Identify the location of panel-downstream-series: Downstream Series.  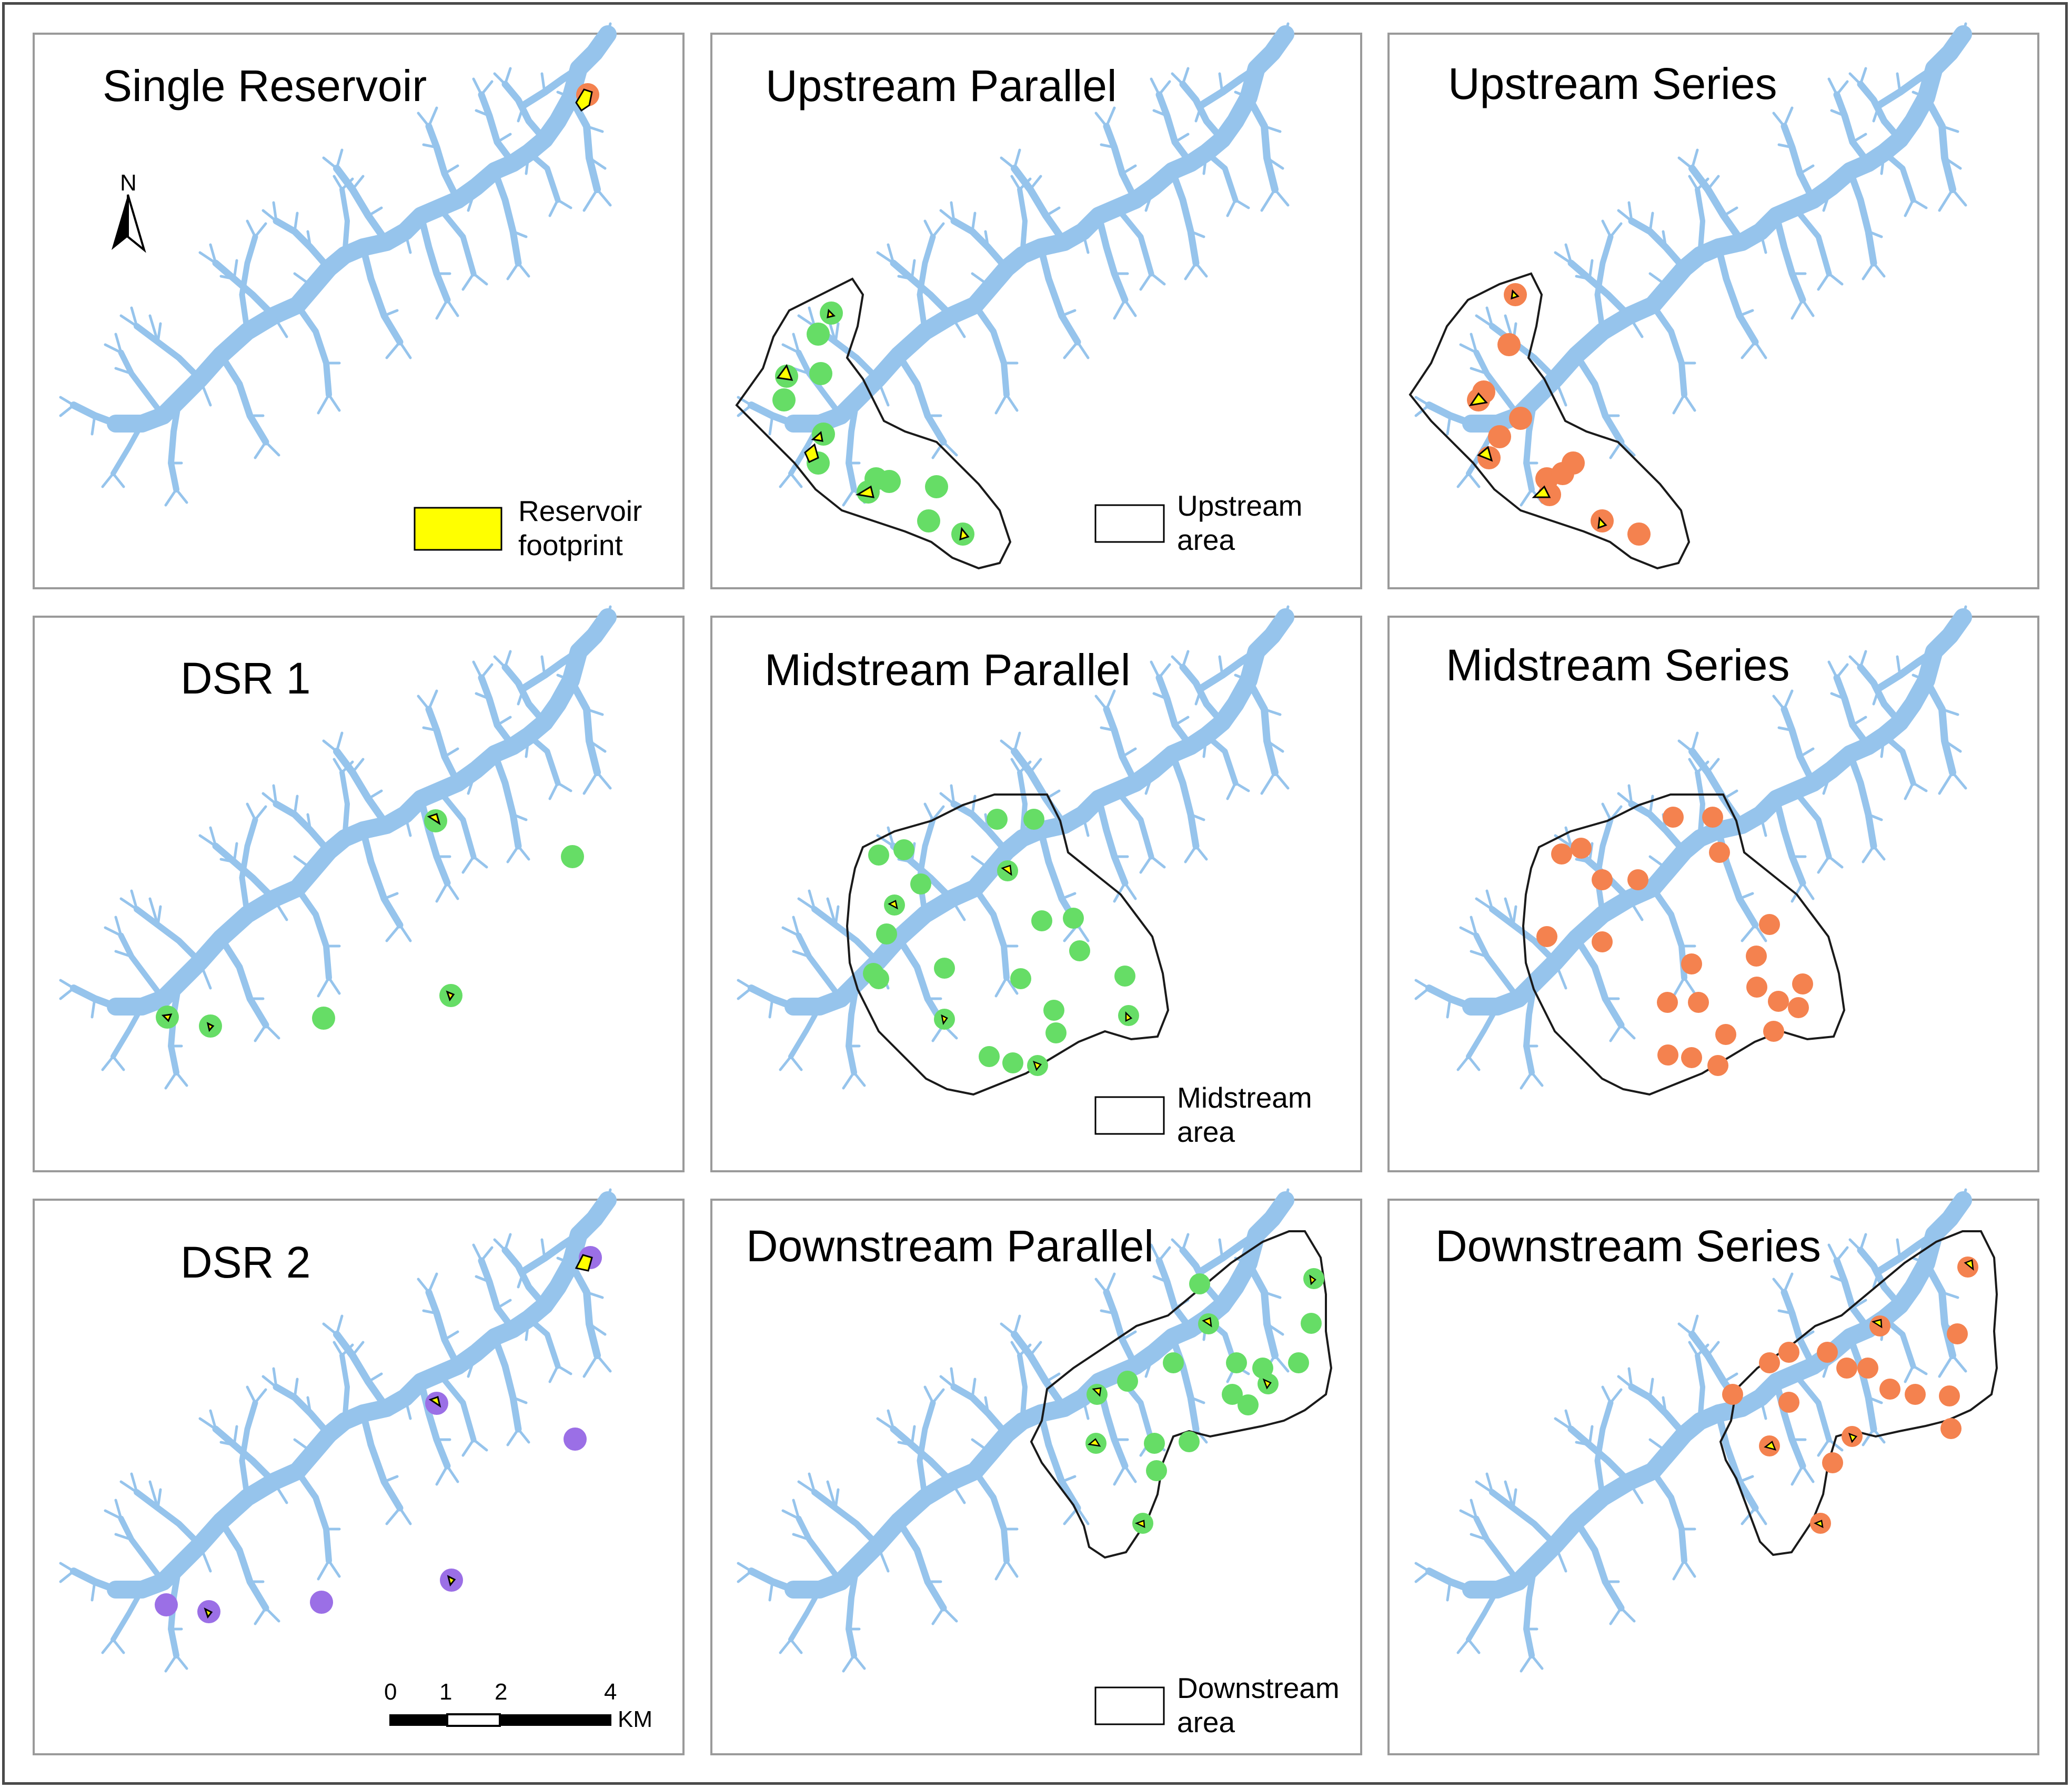
(1713, 1472).